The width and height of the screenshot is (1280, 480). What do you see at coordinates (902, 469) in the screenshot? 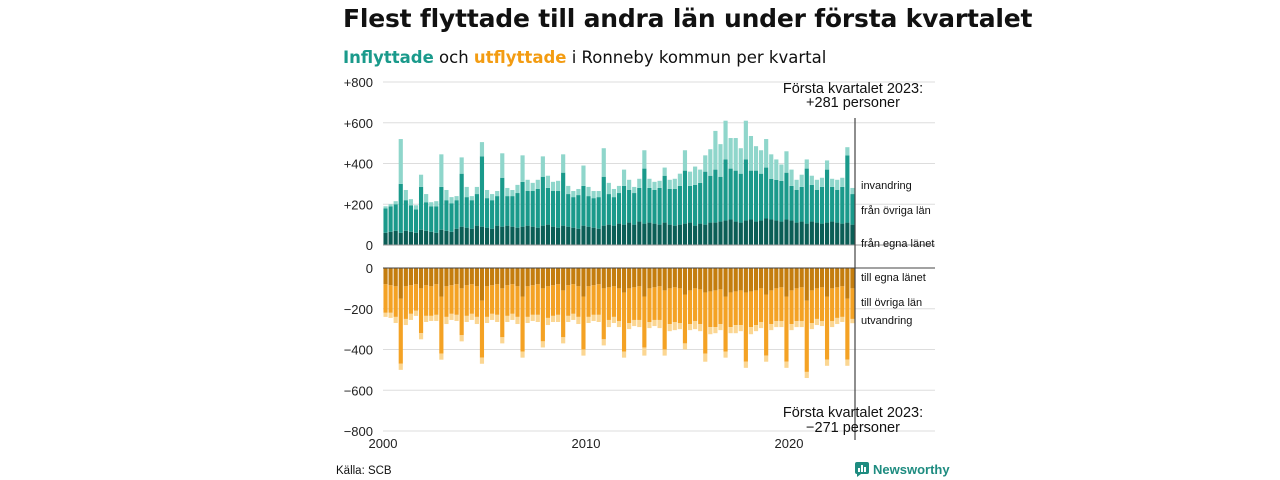
I see `brand-logo: Newsworthy` at bounding box center [902, 469].